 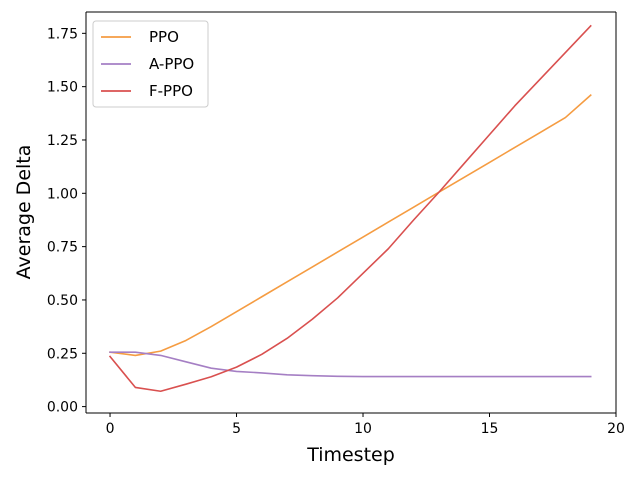 I want to click on x-tick-label: 0, so click(x=110, y=429).